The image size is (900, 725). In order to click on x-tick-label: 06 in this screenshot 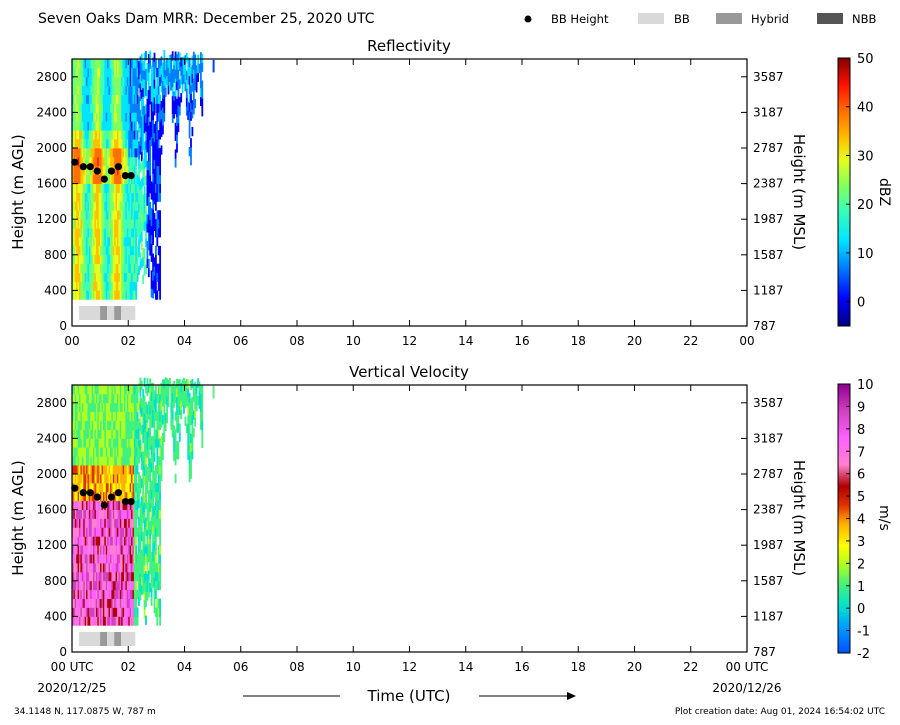, I will do `click(240, 667)`.